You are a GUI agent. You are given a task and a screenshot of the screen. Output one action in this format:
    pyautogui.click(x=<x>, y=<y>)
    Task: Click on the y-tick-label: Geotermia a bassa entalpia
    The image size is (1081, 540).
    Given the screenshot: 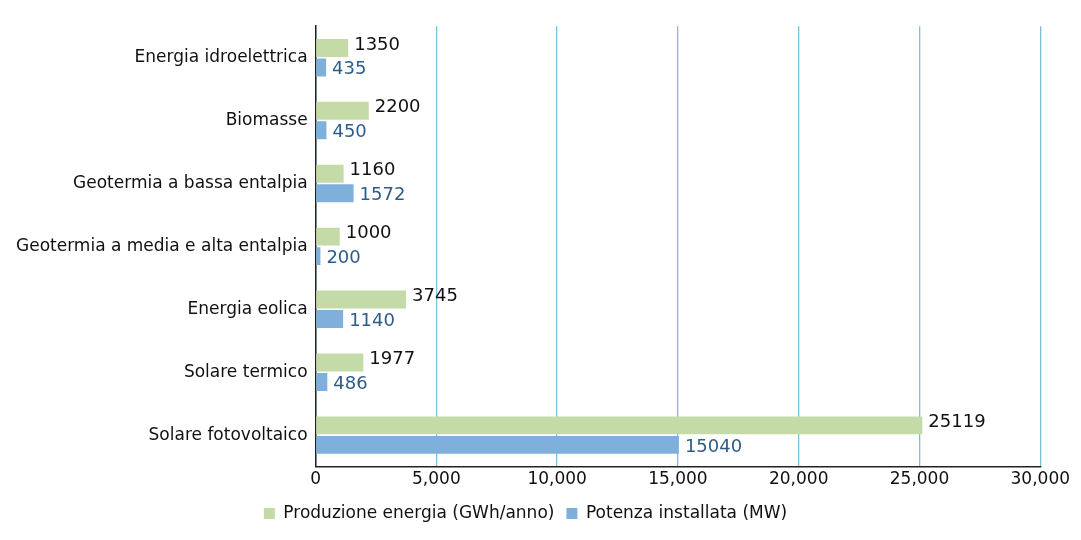 What is the action you would take?
    pyautogui.click(x=190, y=181)
    